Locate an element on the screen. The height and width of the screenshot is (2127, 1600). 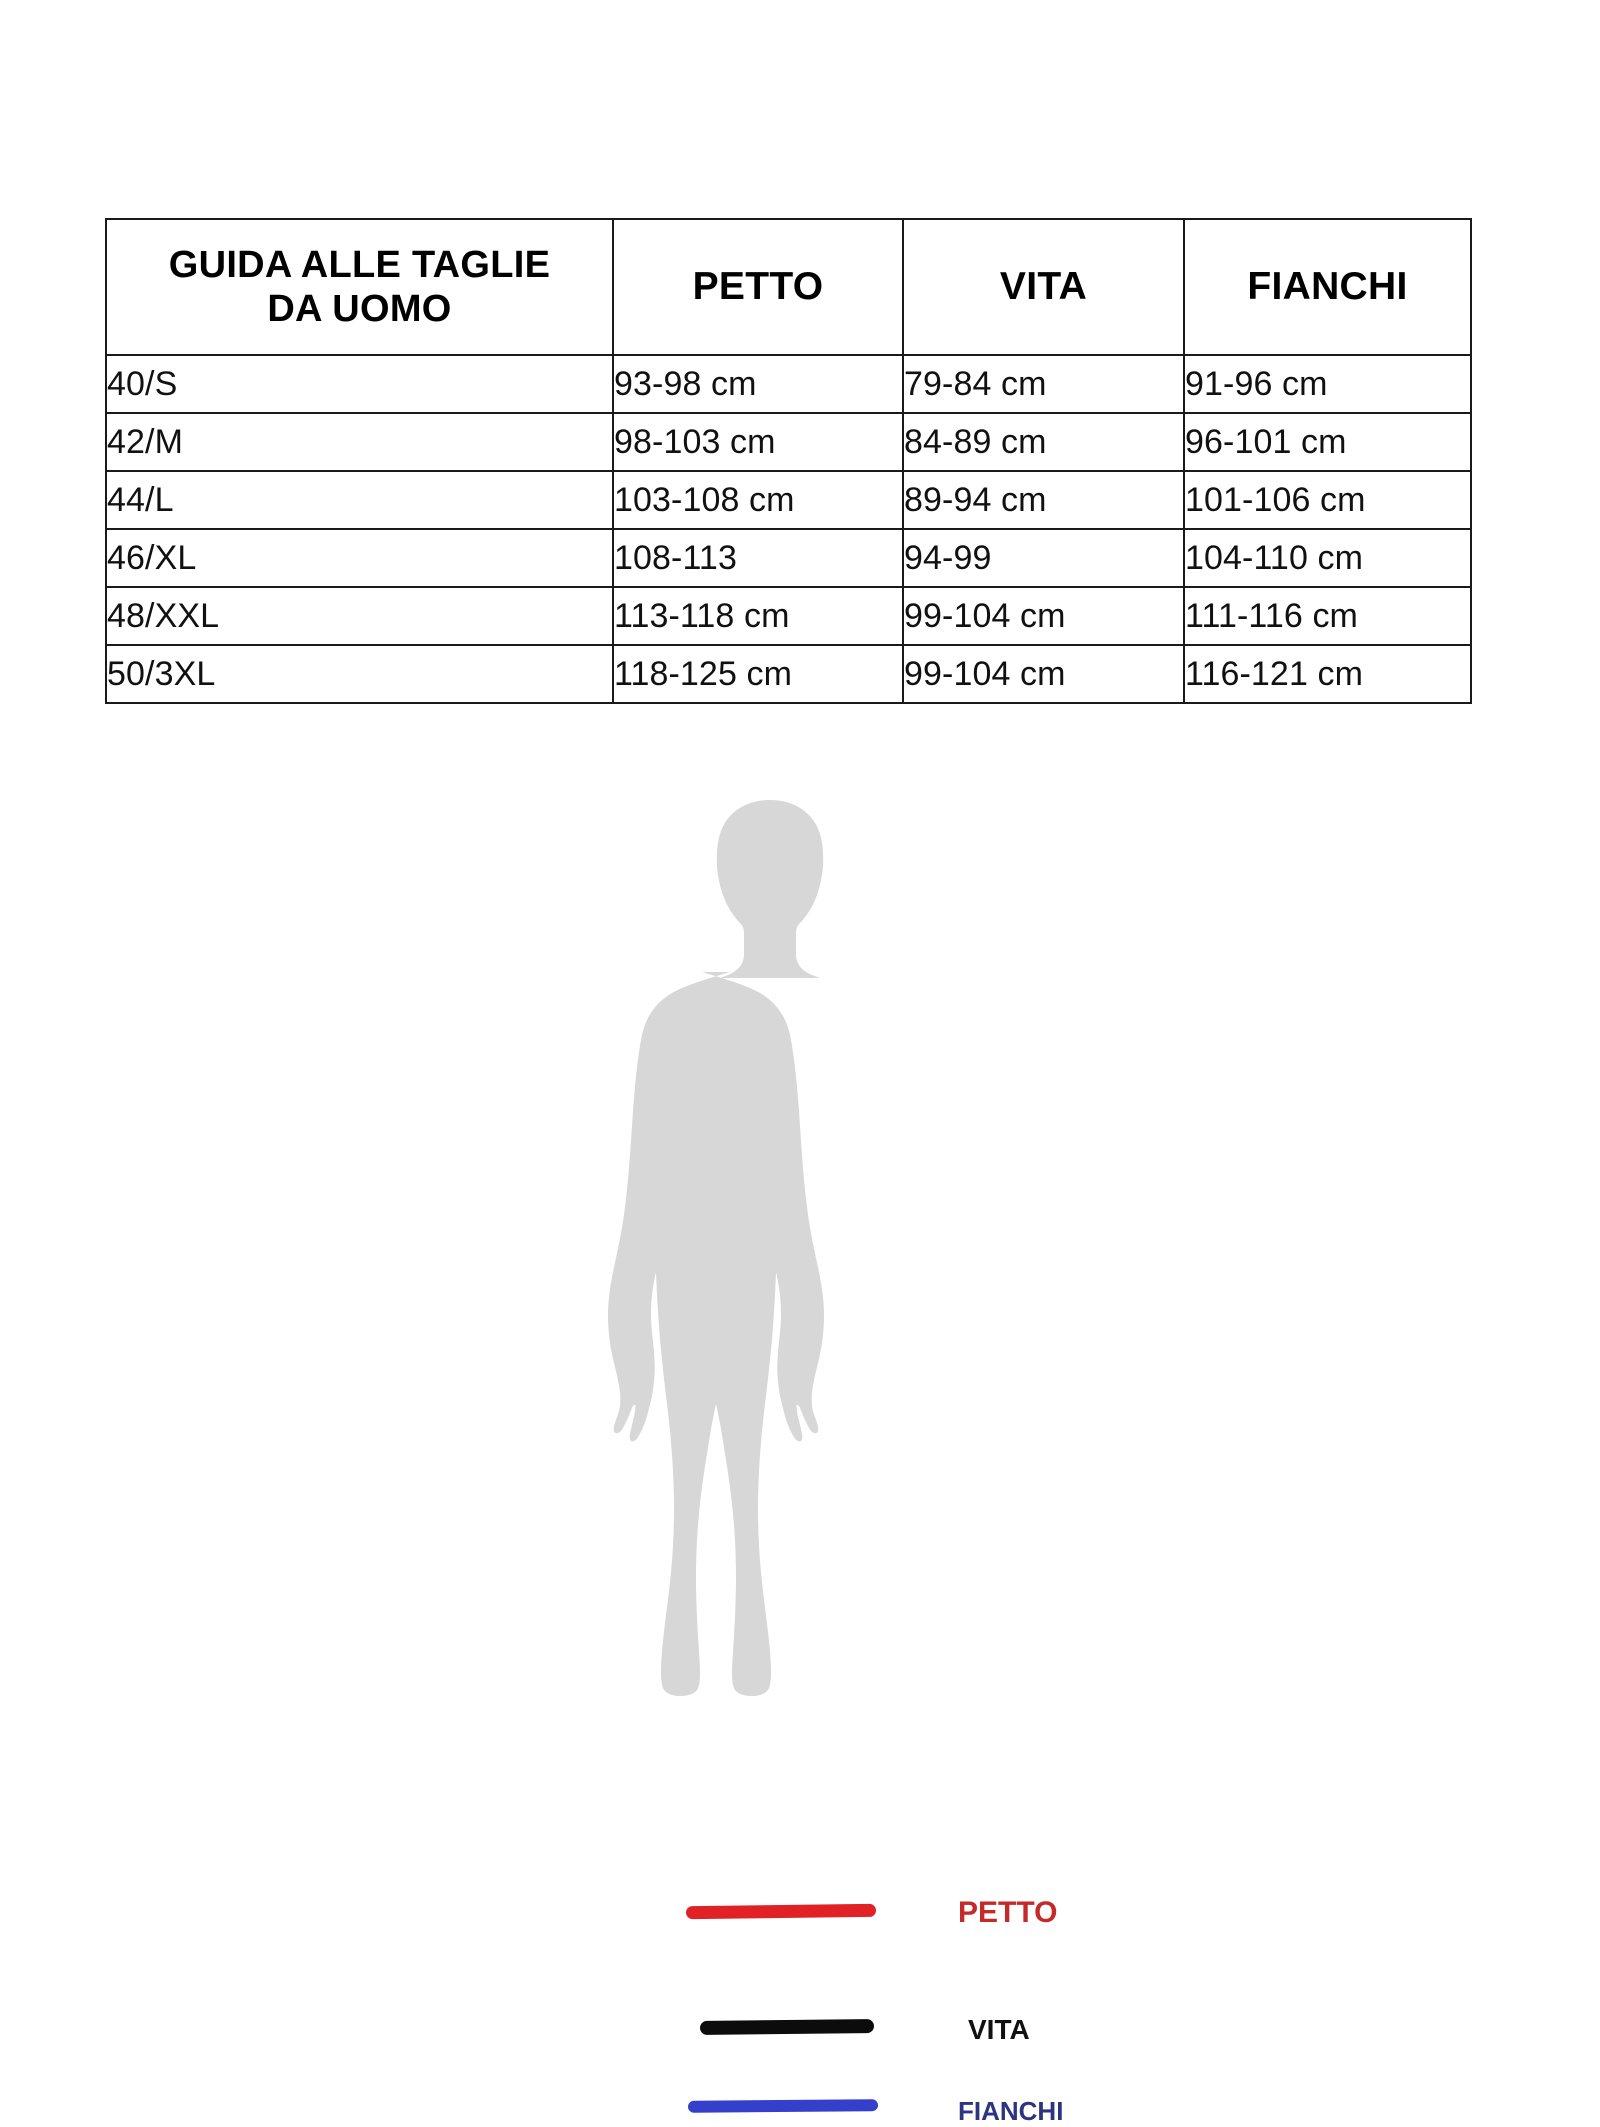
size-guide-title-line1: GUIDA ALLE TAGLIE is located at coordinates (359, 264).